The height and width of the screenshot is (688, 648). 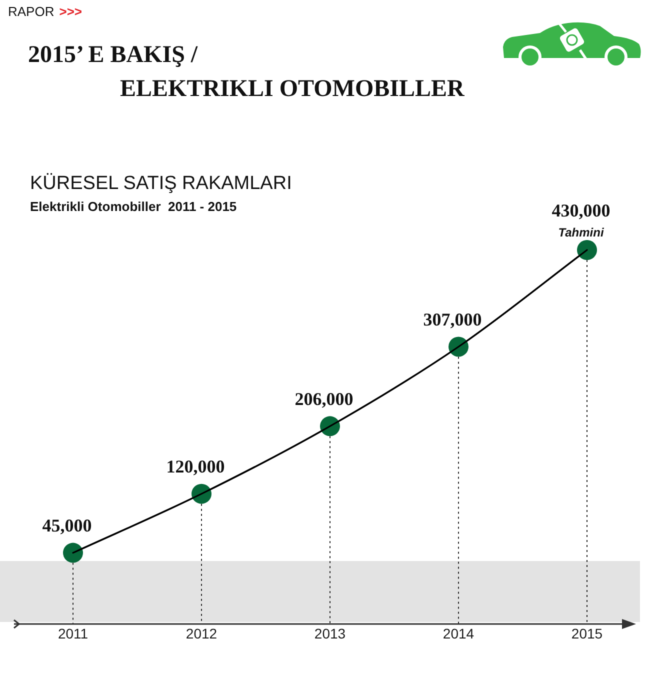 I want to click on x-tick-label: 2012, so click(x=202, y=633).